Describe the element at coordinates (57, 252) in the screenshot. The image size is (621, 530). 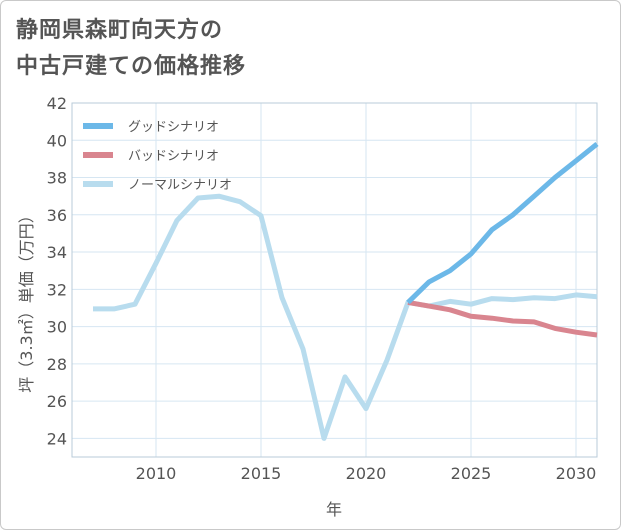
I see `y-tick-label: 34` at that location.